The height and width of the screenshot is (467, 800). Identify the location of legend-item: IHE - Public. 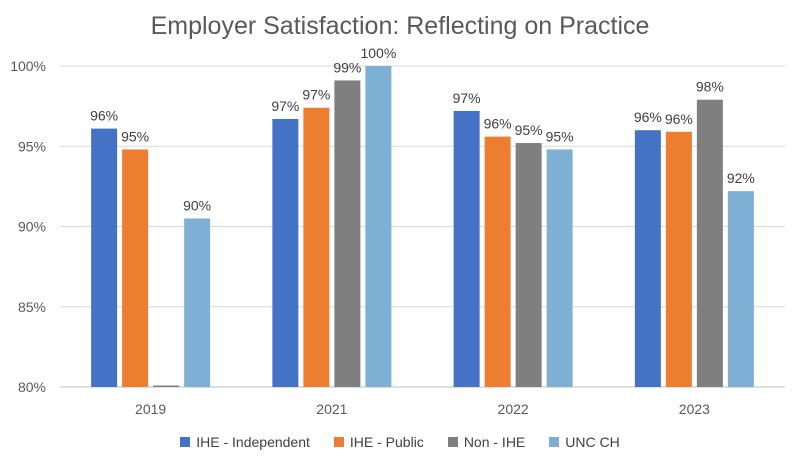
(378, 442).